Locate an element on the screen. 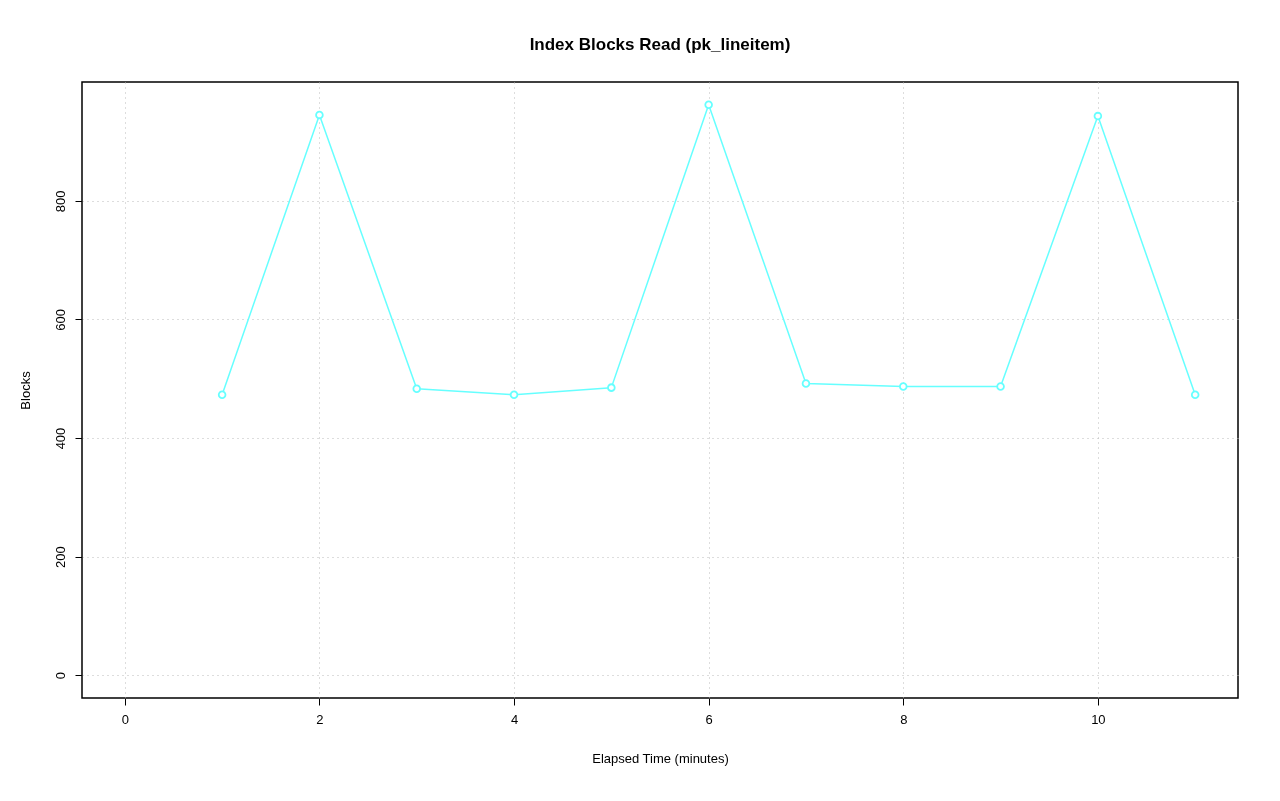  x-axis-title: Elapsed Time (minutes) is located at coordinates (660, 758).